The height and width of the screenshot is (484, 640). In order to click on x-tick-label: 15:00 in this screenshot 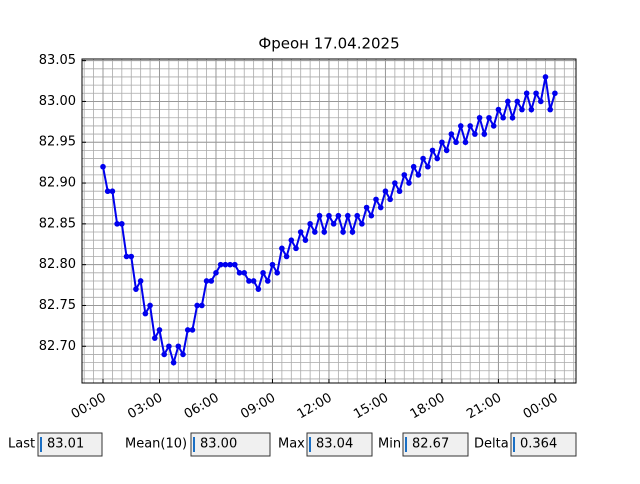, I will do `click(371, 407)`.